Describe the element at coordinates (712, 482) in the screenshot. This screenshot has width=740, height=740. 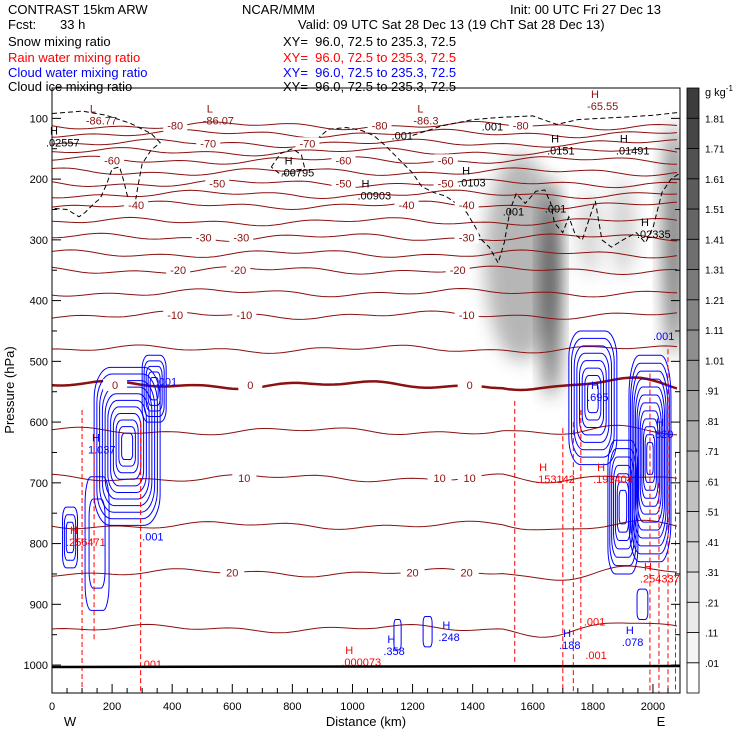
I see `colorbar-label: .61` at that location.